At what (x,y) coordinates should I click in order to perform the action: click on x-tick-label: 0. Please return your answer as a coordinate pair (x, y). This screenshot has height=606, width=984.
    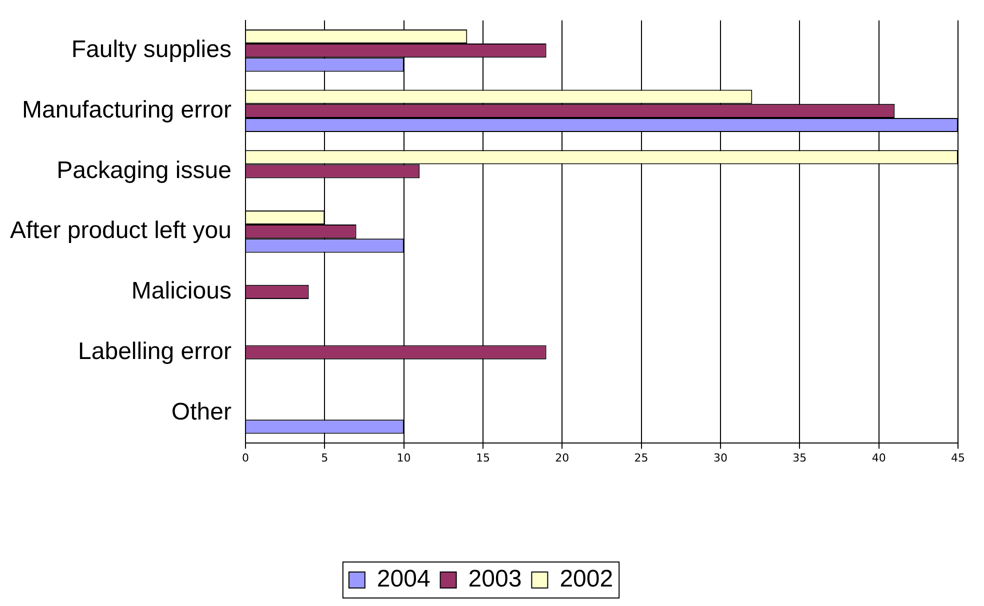
    Looking at the image, I should click on (245, 457).